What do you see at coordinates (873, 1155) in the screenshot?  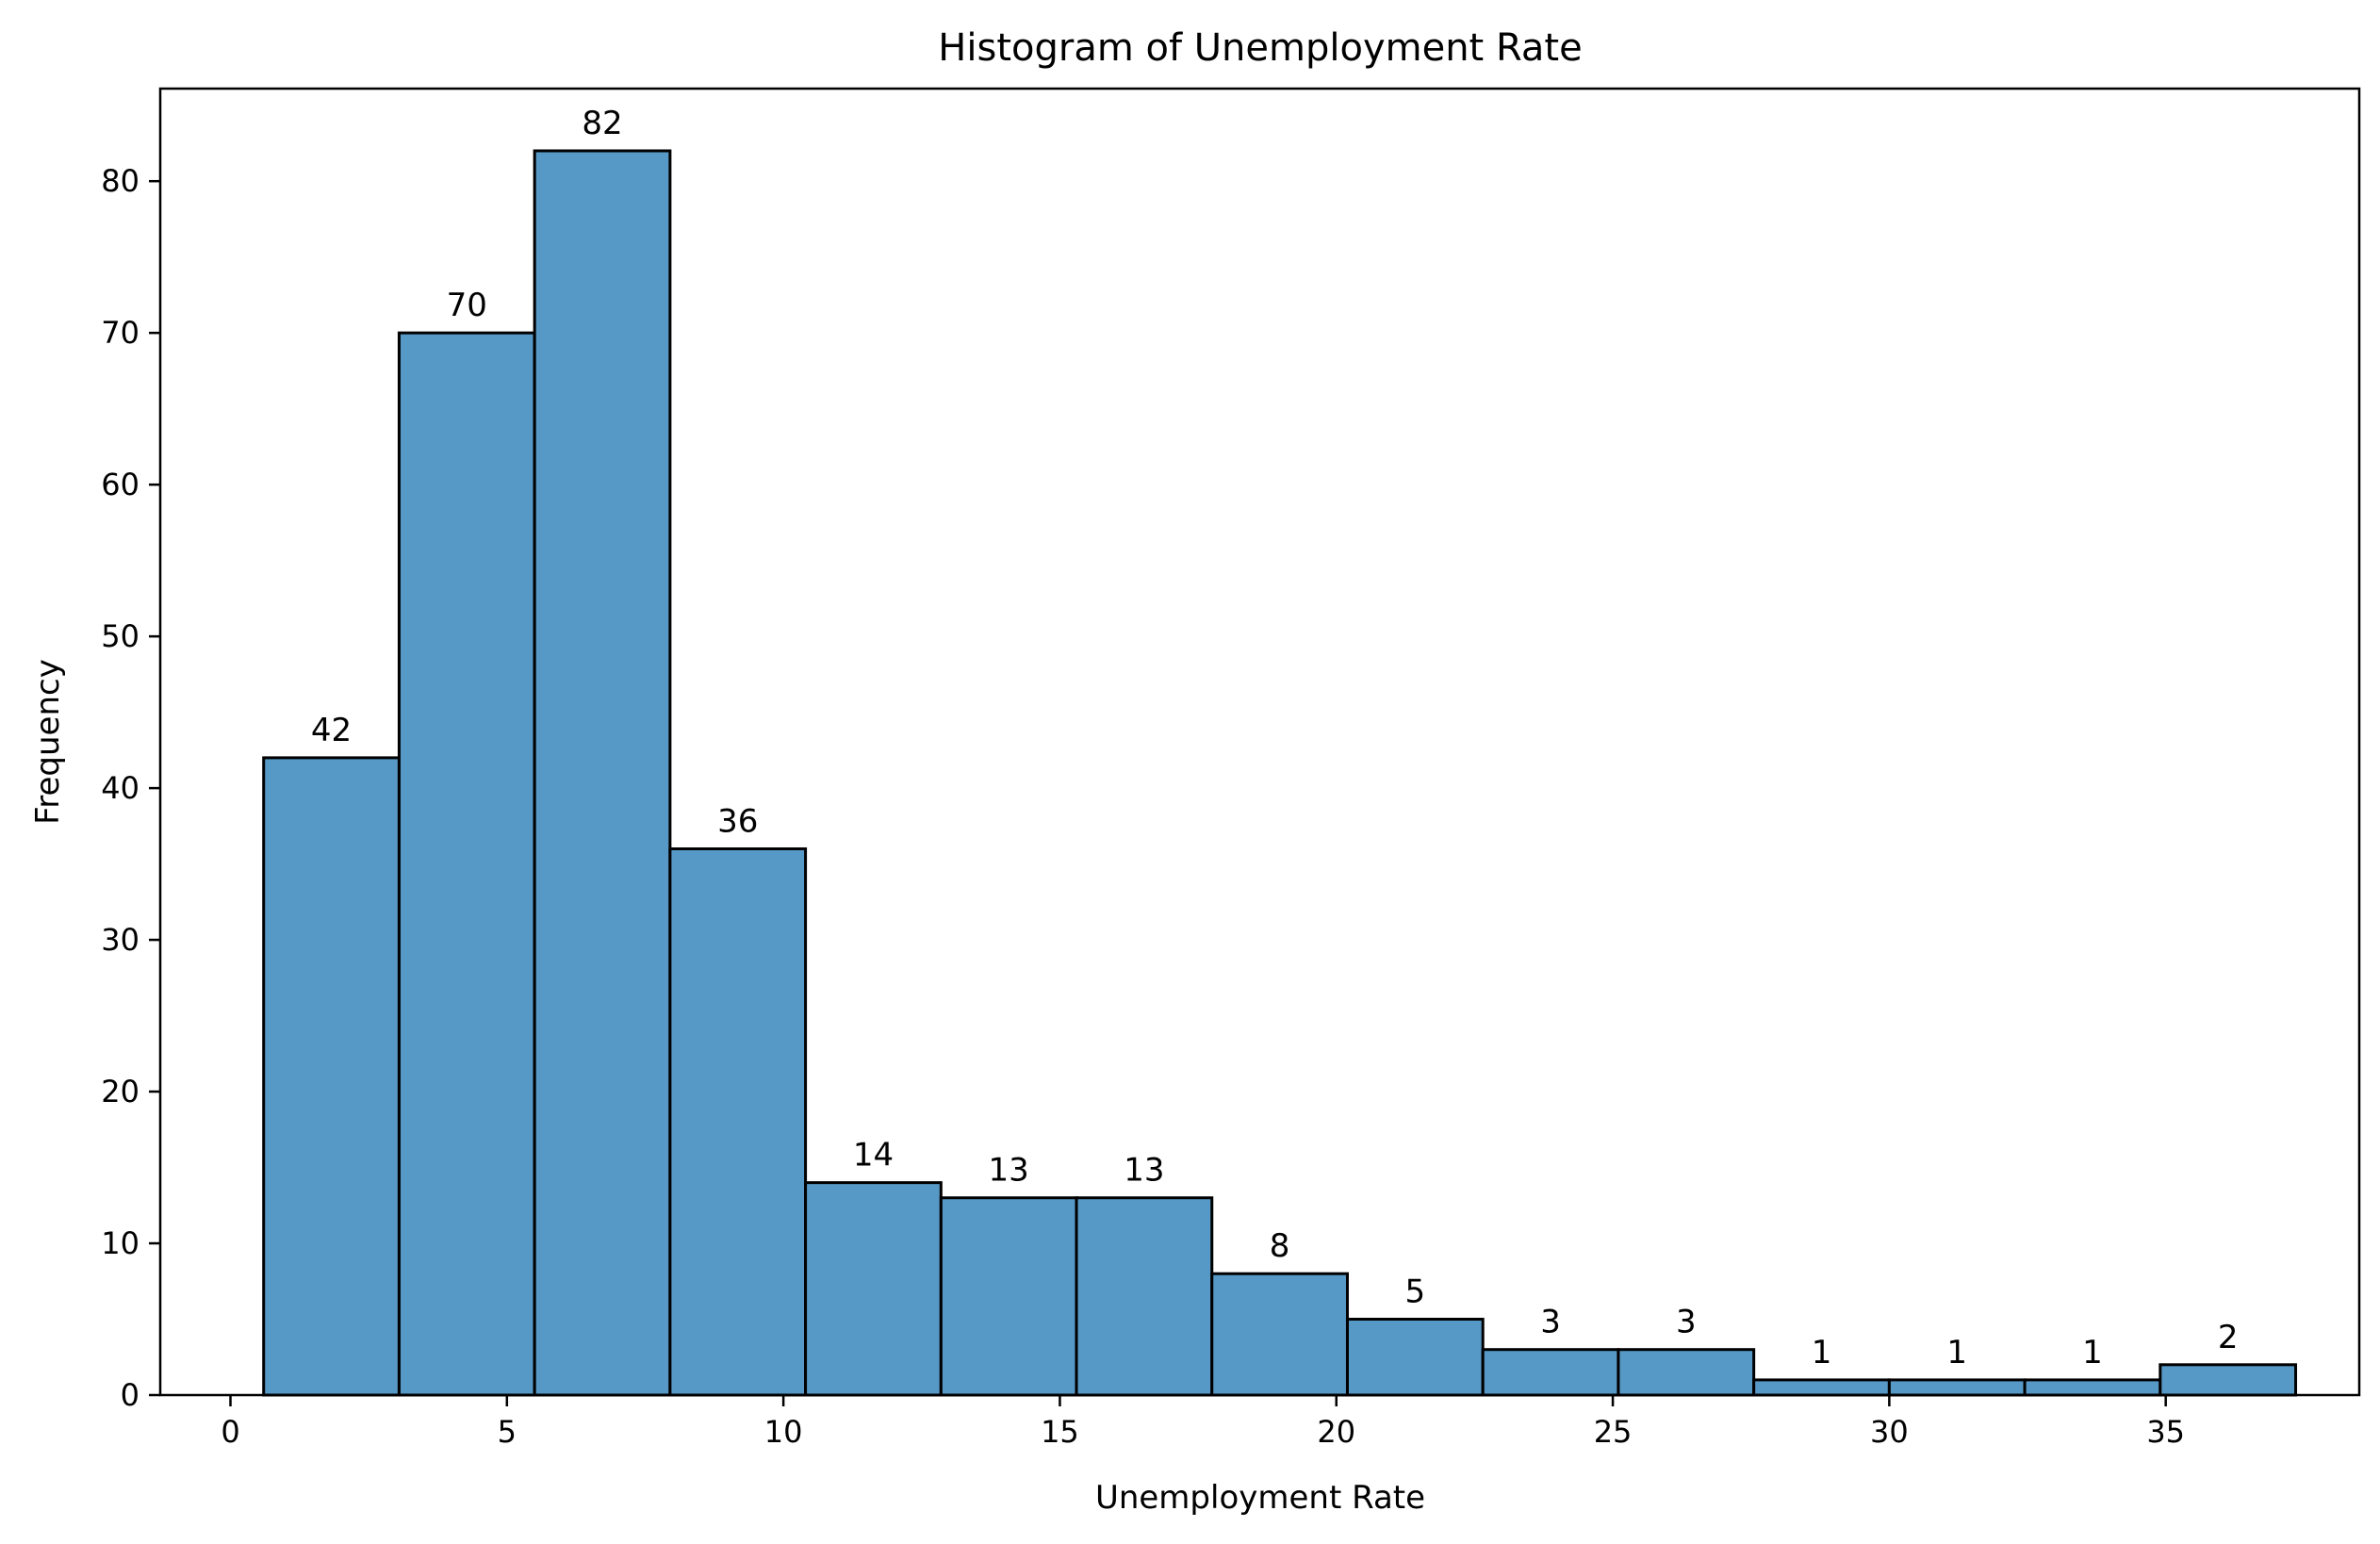 I see `bar-value-label: 14` at bounding box center [873, 1155].